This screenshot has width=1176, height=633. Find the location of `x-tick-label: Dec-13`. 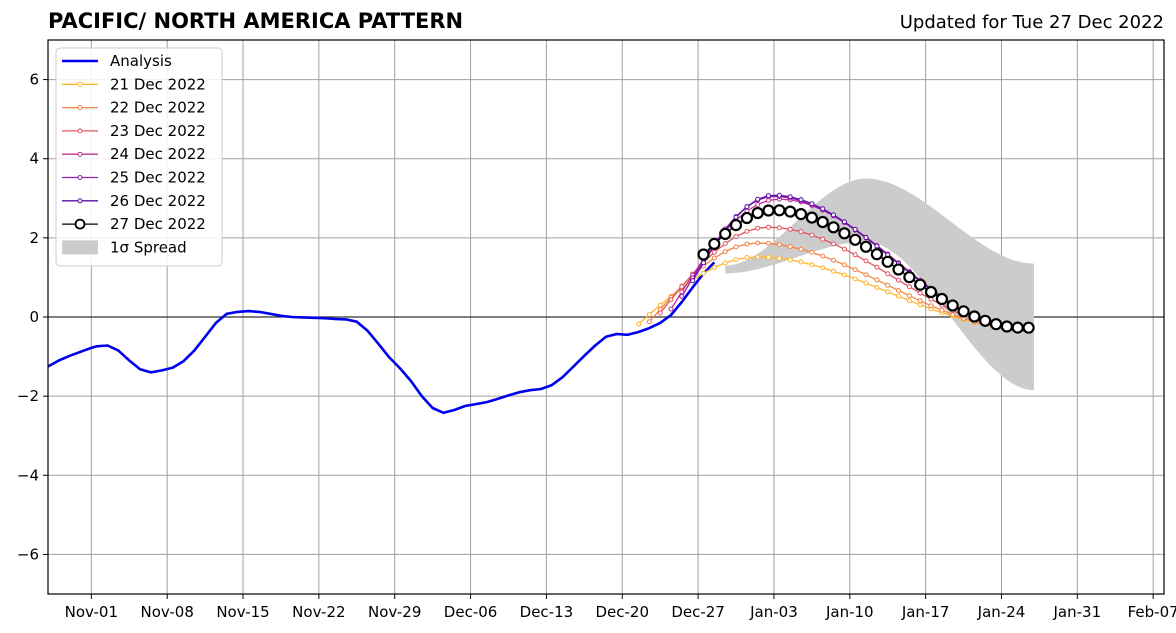

x-tick-label: Dec-13 is located at coordinates (547, 612).